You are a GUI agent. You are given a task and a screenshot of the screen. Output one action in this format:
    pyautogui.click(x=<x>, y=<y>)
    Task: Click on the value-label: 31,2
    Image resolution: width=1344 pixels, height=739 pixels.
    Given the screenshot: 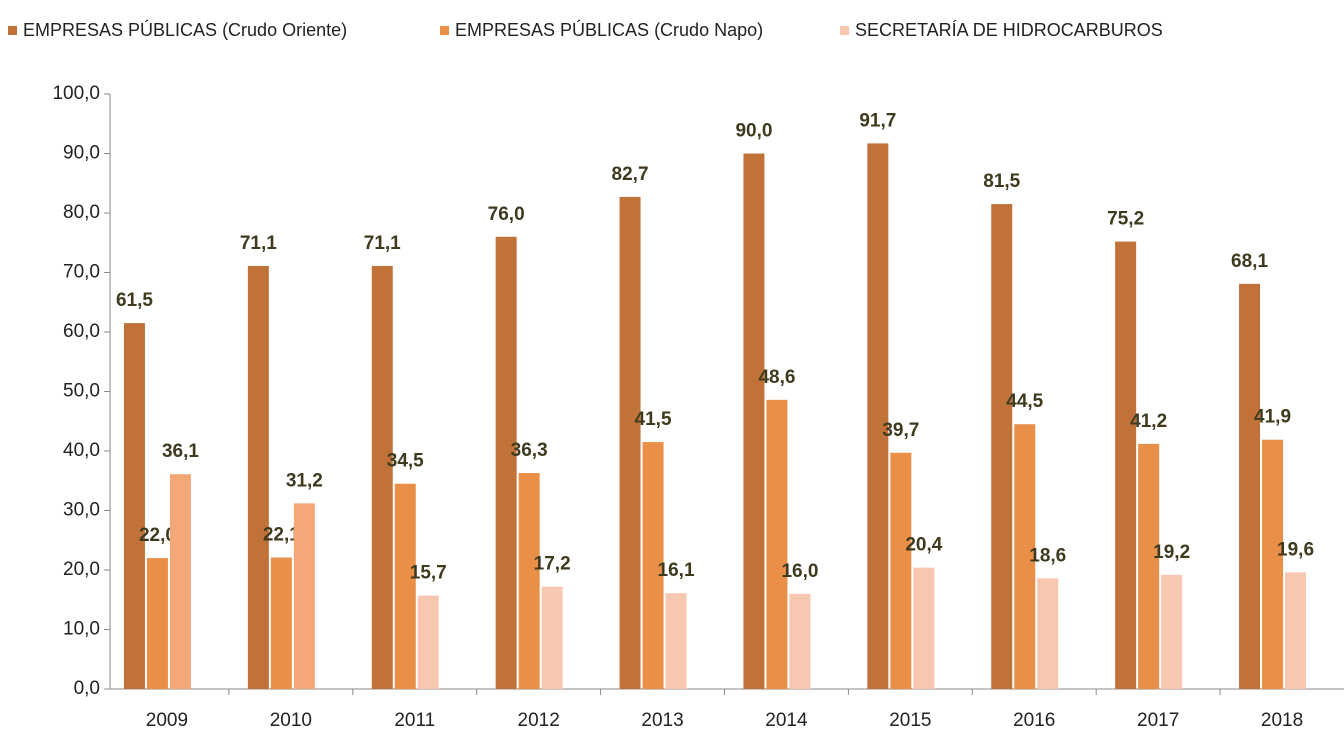 What is the action you would take?
    pyautogui.click(x=304, y=480)
    